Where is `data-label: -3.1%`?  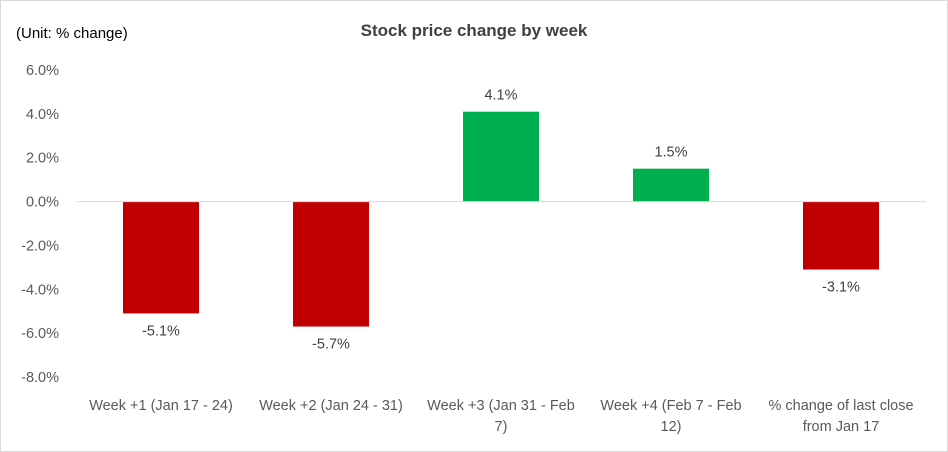 data-label: -3.1% is located at coordinates (841, 288).